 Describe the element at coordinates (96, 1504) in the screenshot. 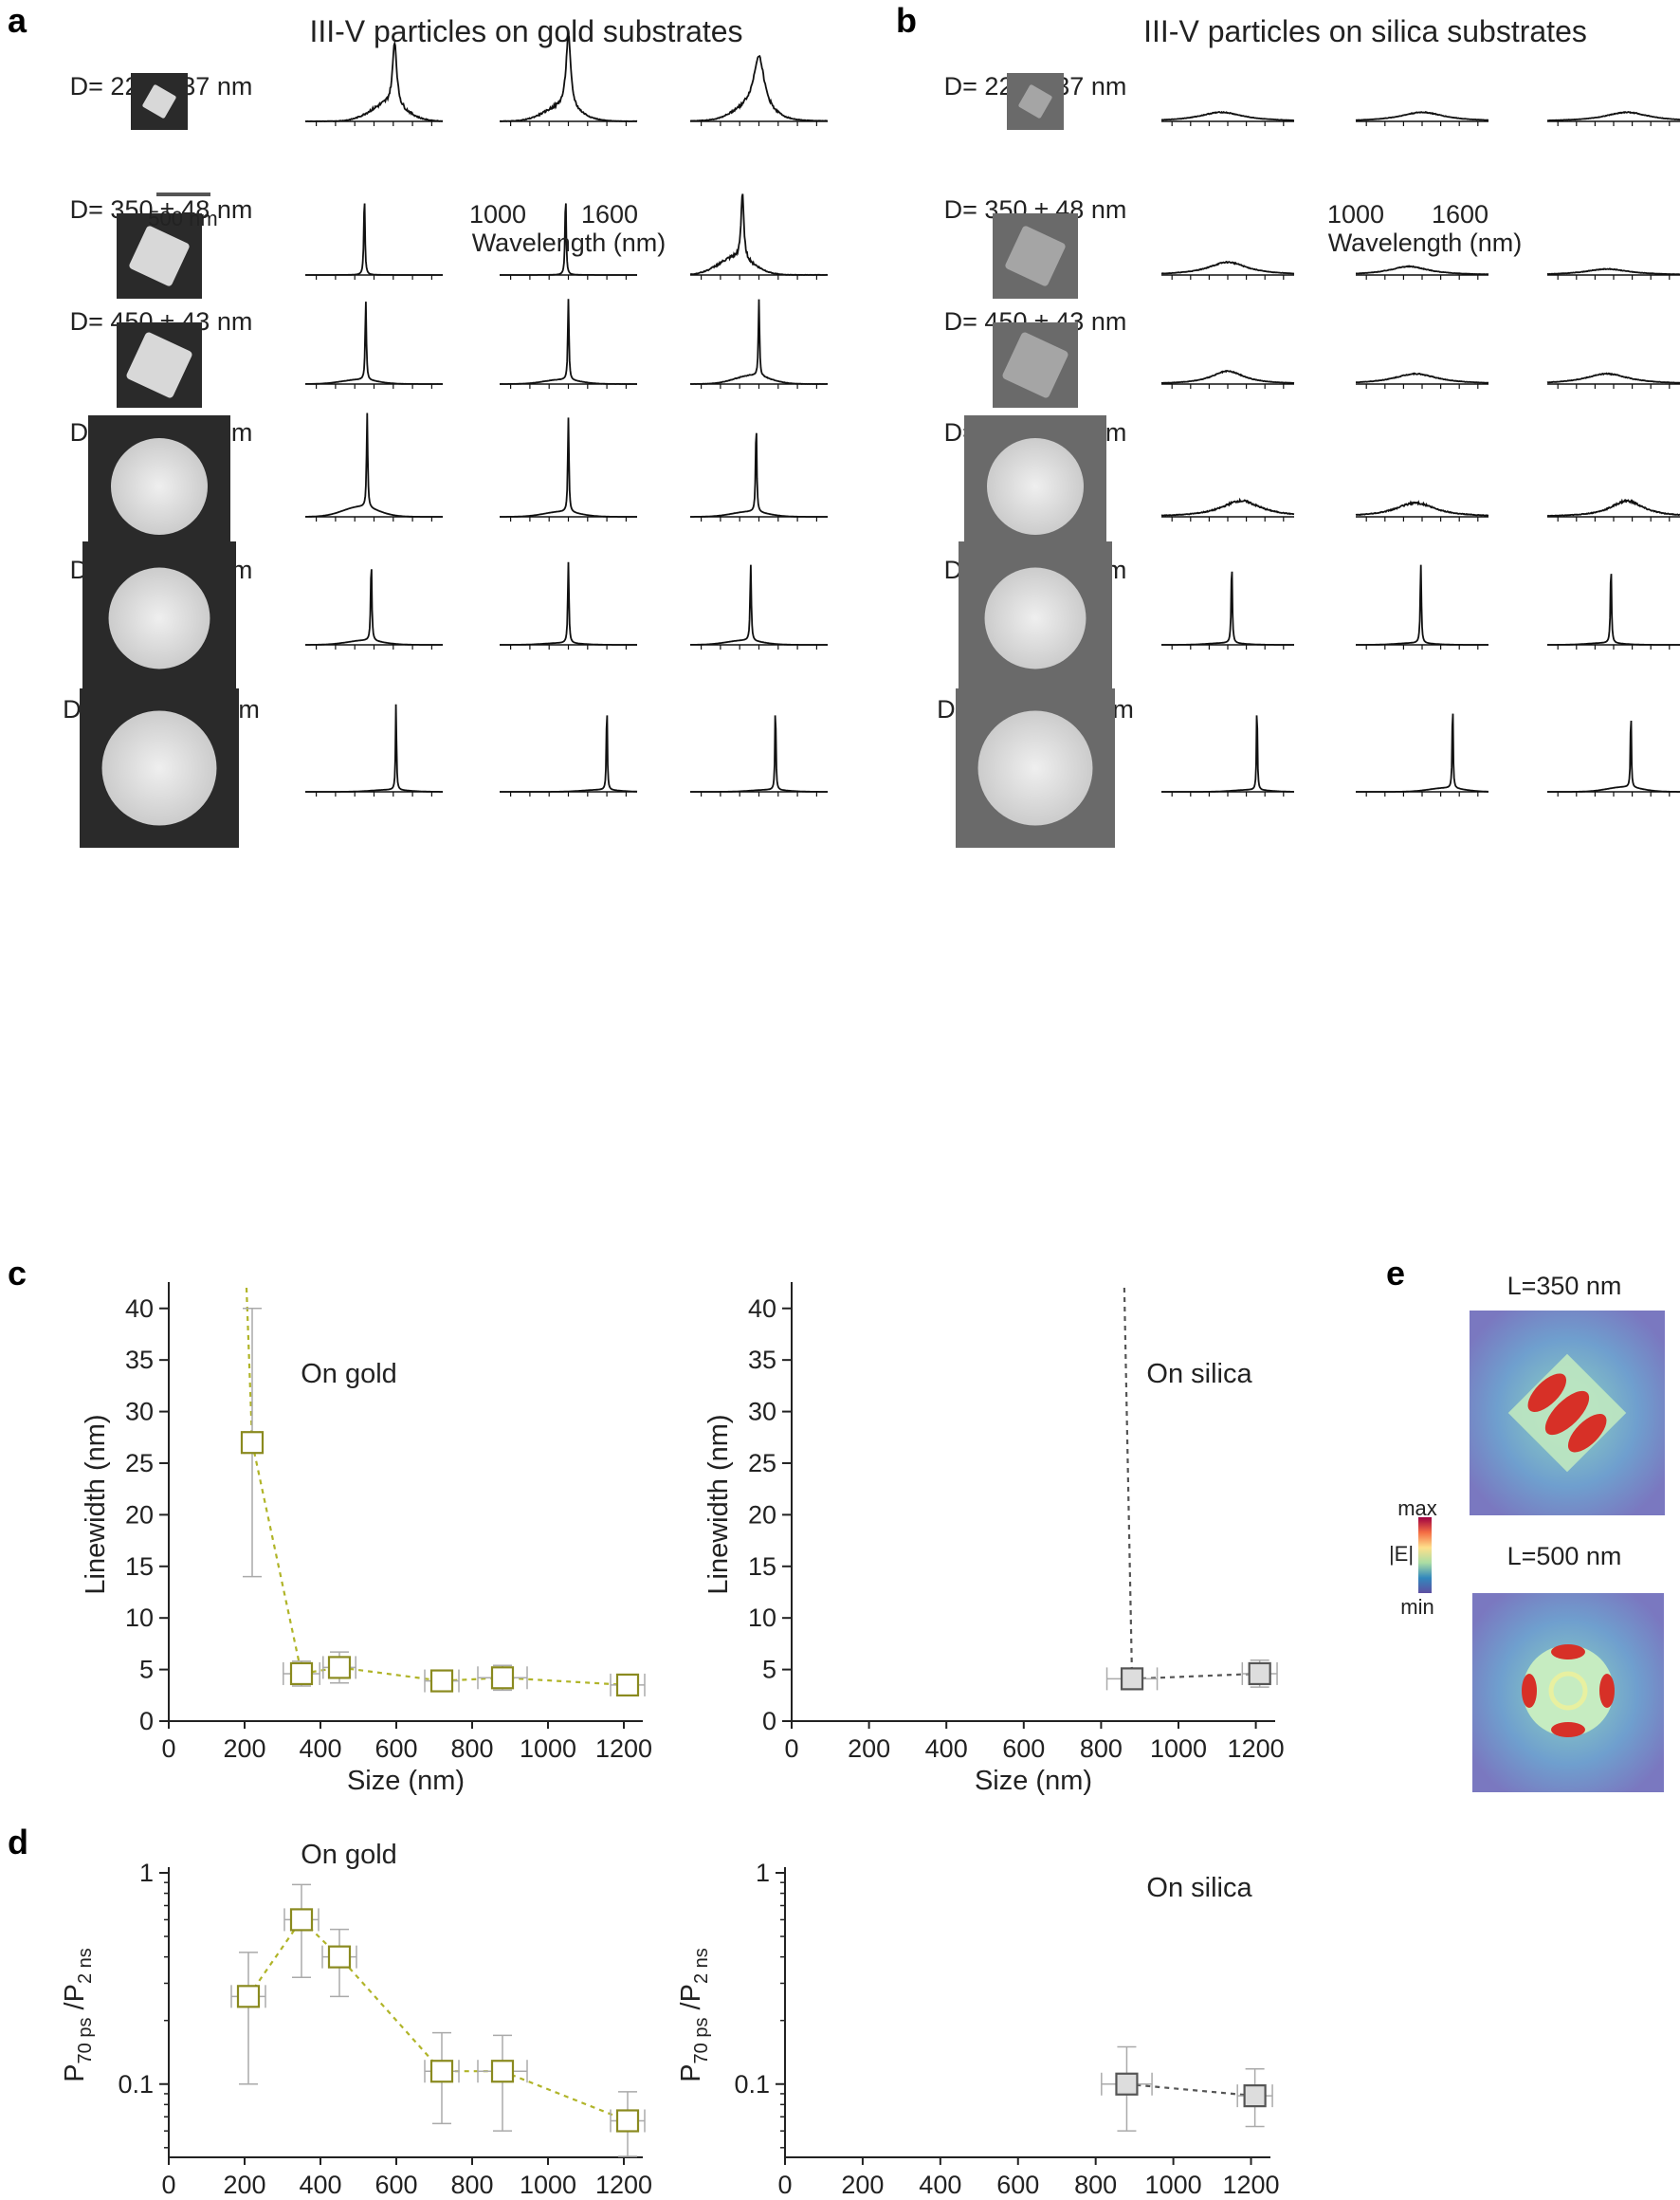

I see `y-axis-label-c-gold: Linewidth (nm)` at that location.